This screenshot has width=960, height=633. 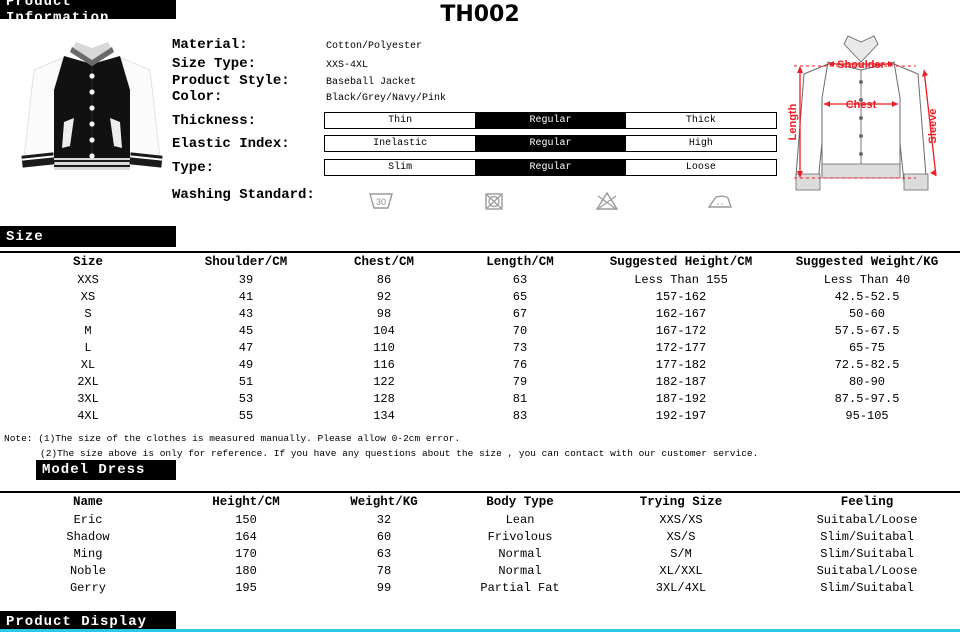 What do you see at coordinates (867, 331) in the screenshot?
I see `table-cell: 57.5-67.5` at bounding box center [867, 331].